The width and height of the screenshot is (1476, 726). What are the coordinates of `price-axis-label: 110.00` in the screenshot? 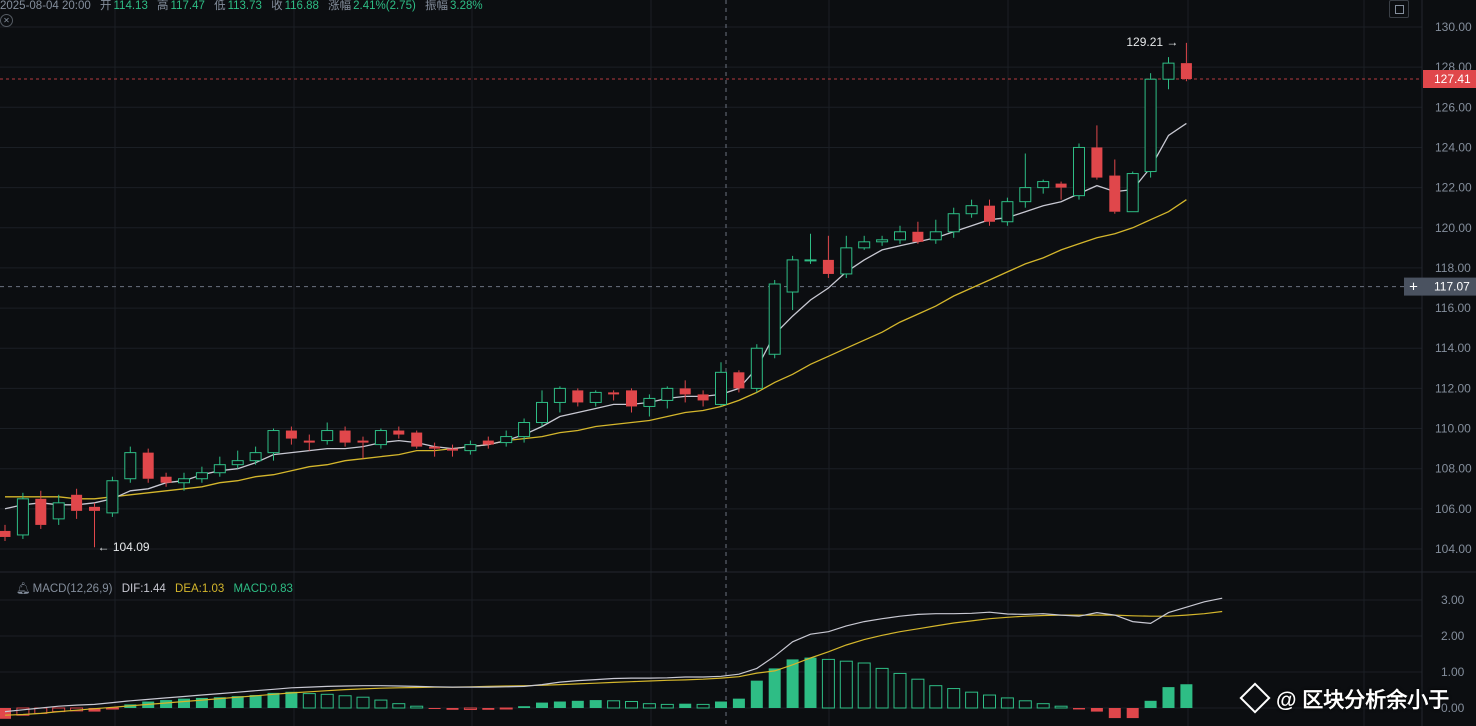 It's located at (1453, 429).